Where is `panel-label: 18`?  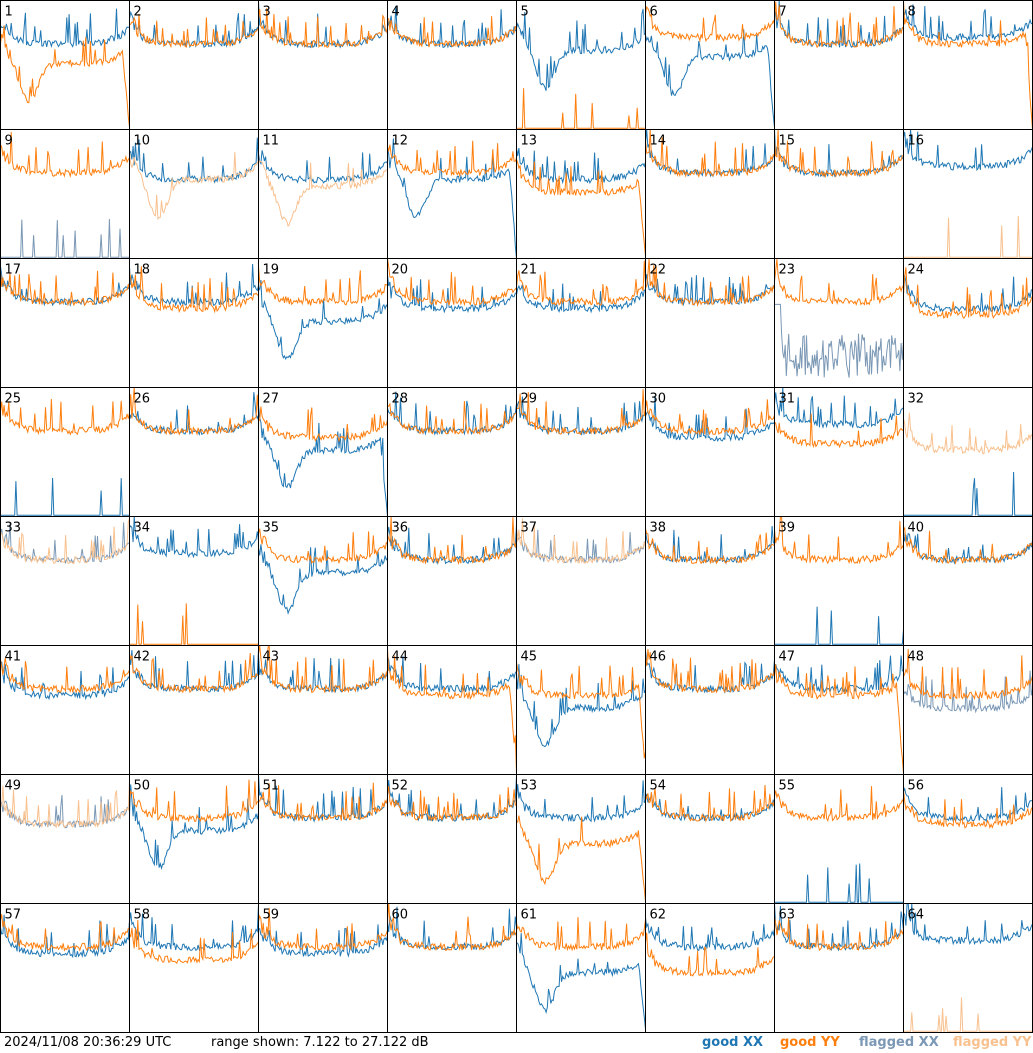 panel-label: 18 is located at coordinates (142, 270).